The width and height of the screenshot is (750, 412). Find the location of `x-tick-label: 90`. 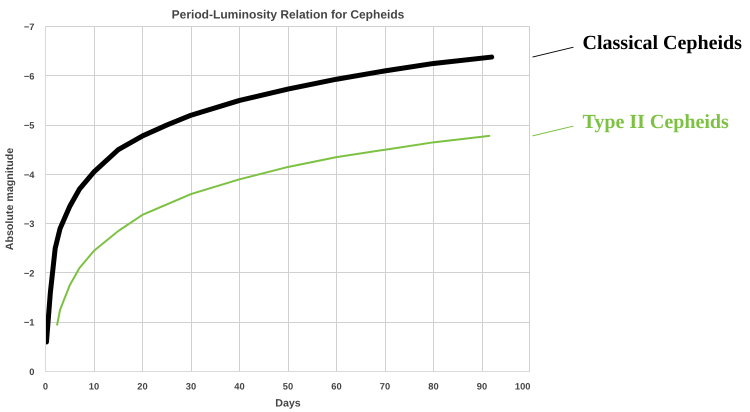

x-tick-label: 90 is located at coordinates (482, 387).